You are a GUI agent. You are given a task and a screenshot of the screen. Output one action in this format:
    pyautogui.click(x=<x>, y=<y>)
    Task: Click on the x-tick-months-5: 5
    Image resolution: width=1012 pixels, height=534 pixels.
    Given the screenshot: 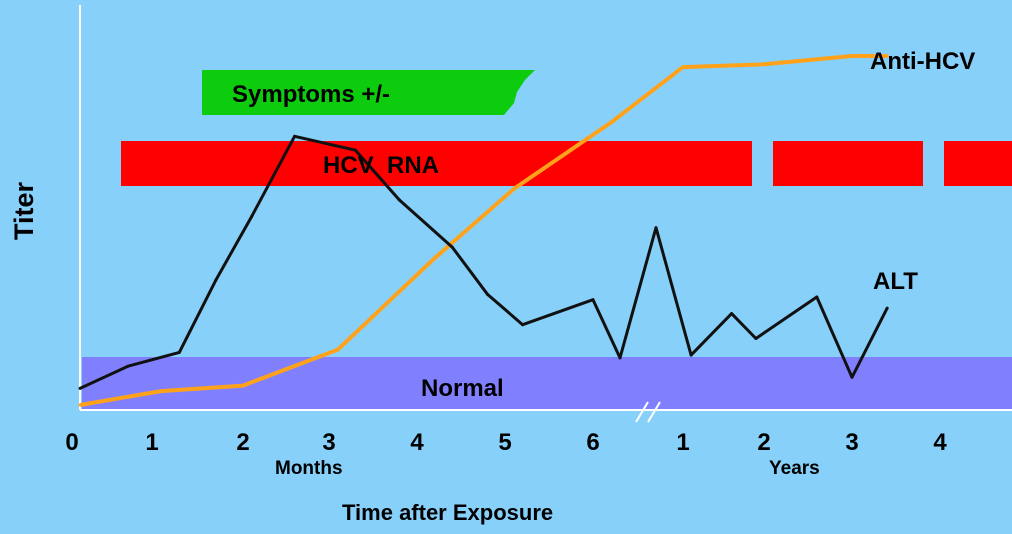 What is the action you would take?
    pyautogui.click(x=504, y=442)
    